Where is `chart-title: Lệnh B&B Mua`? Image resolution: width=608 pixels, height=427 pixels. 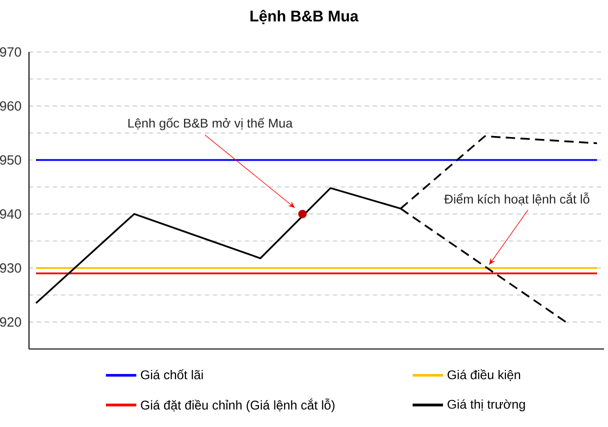 chart-title: Lệnh B&B Mua is located at coordinates (304, 17).